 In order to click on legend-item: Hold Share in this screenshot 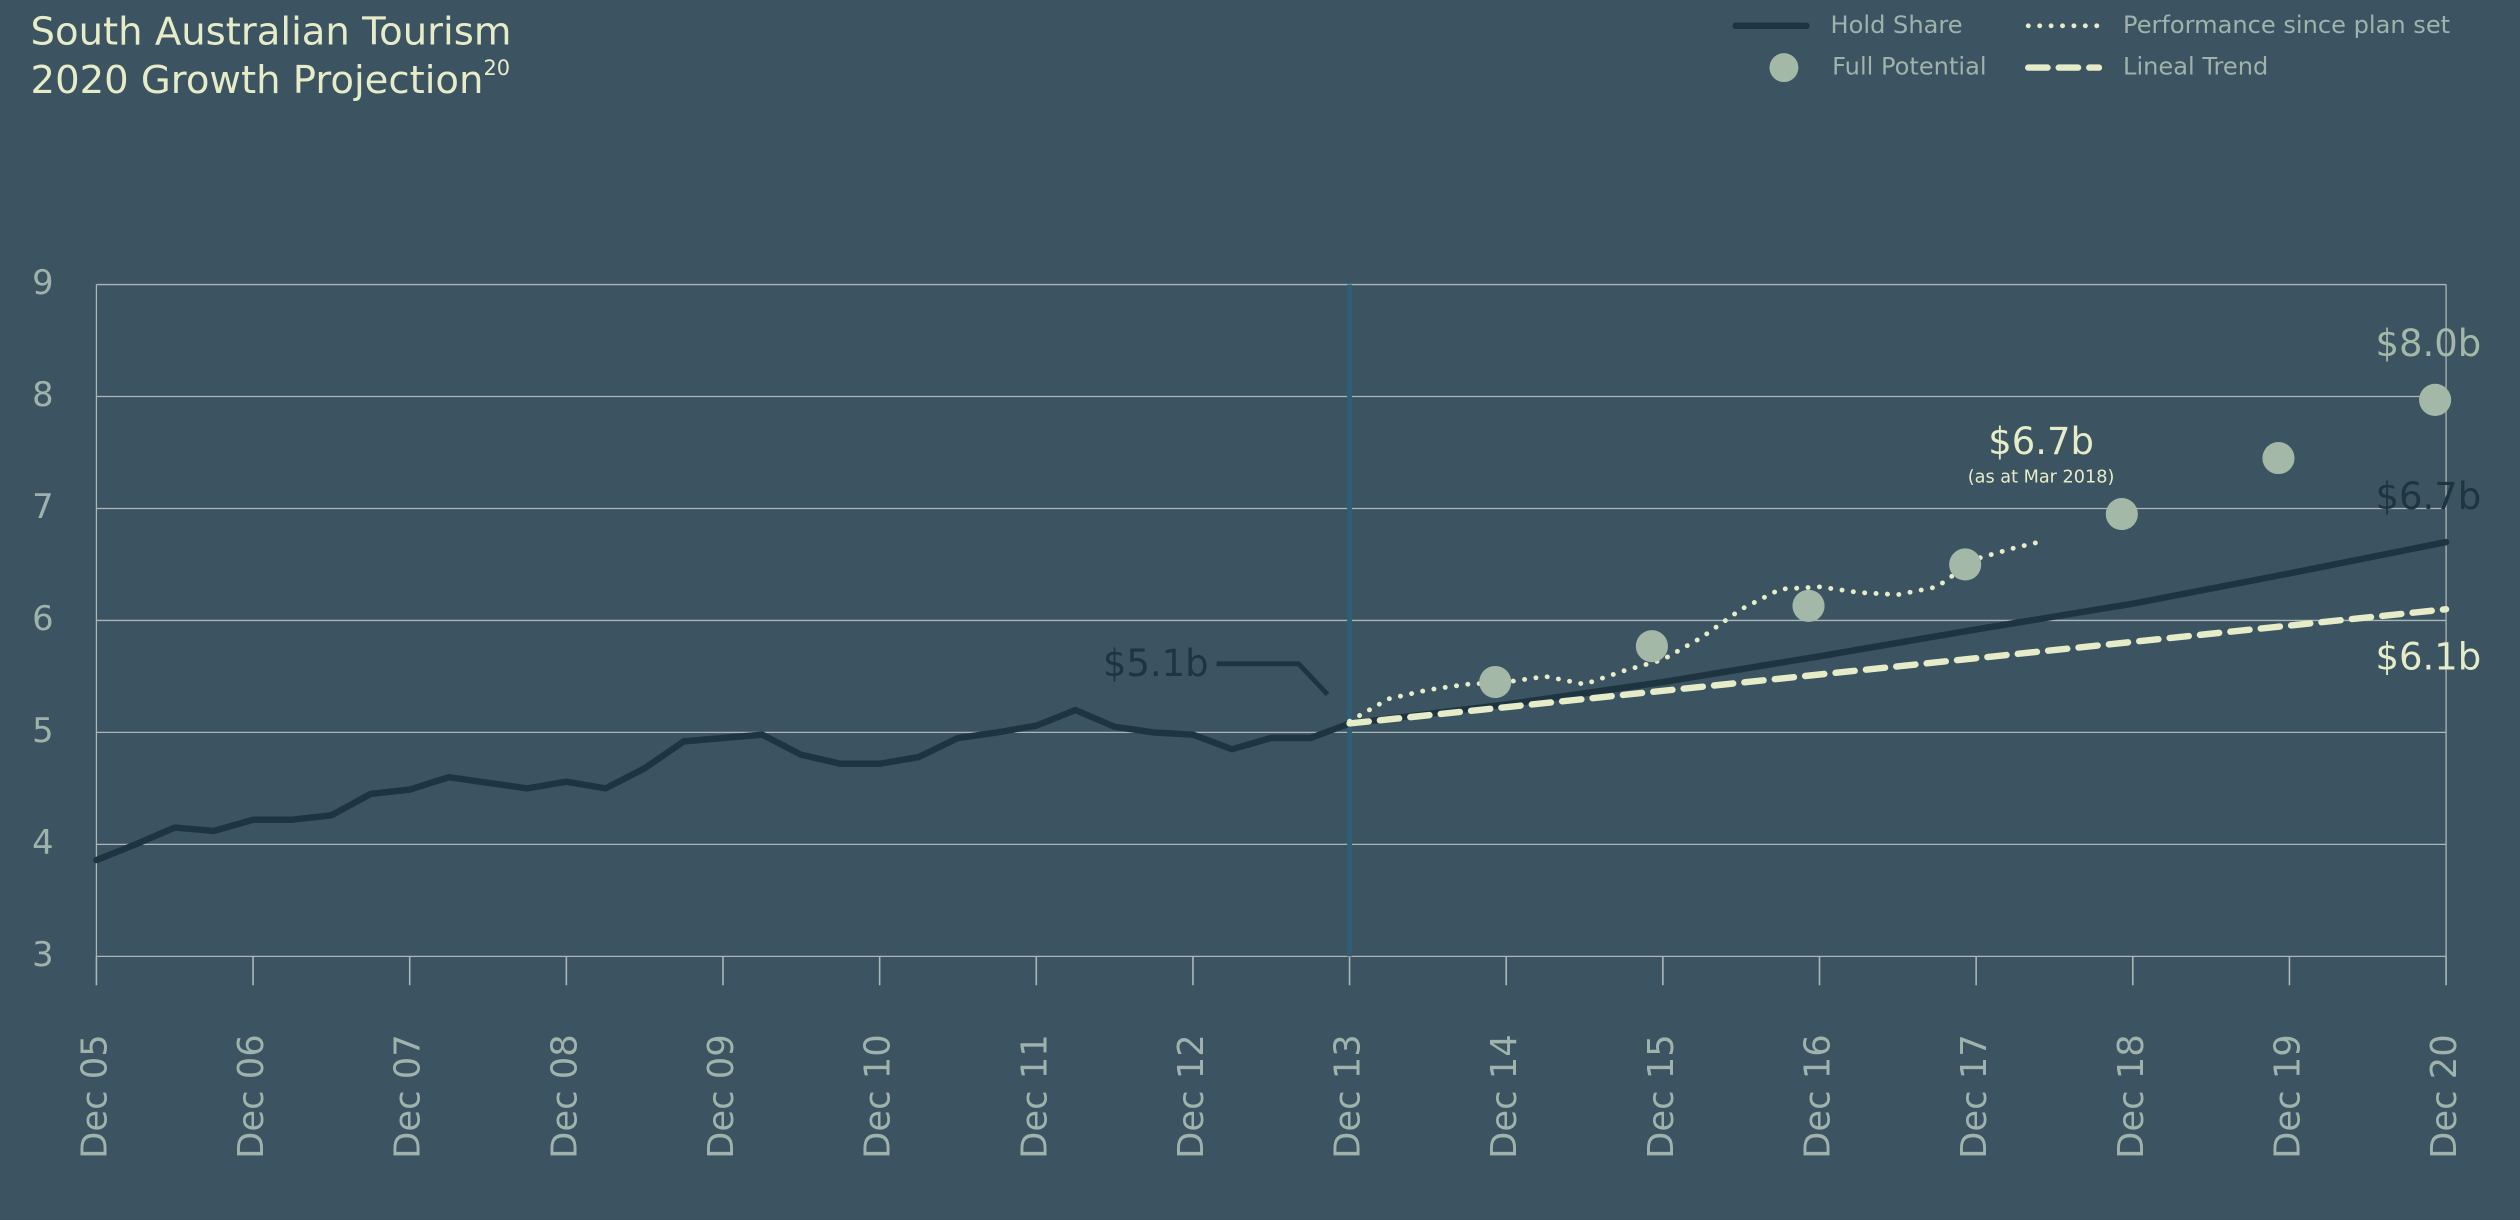, I will do `click(1847, 25)`.